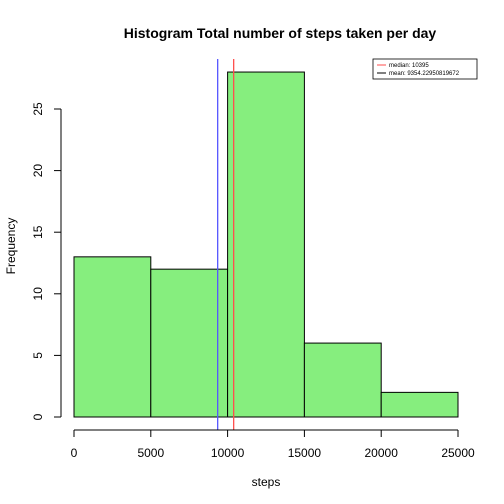 Image resolution: width=504 pixels, height=504 pixels. Describe the element at coordinates (38, 109) in the screenshot. I see `y-tick-label-5: 25` at that location.